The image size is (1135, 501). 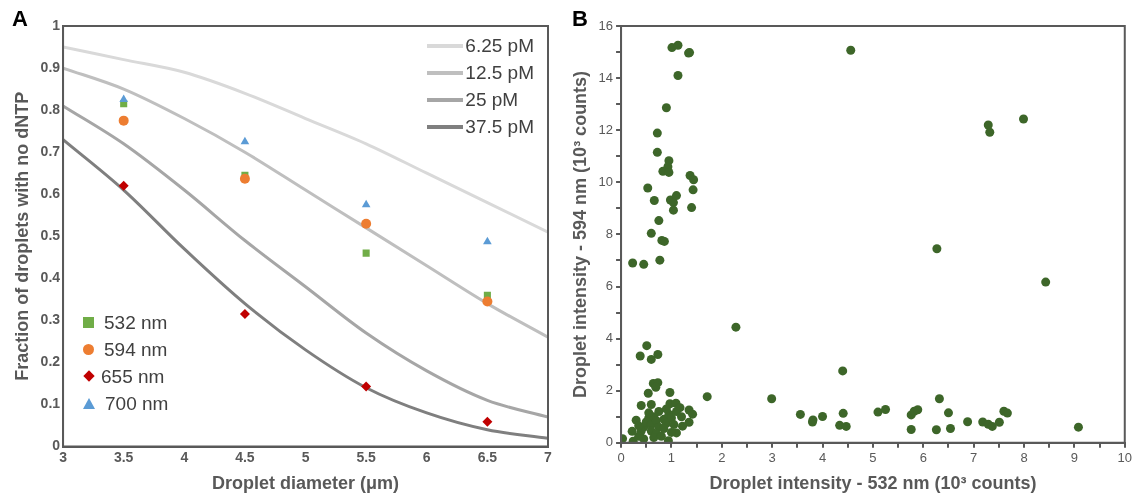 I want to click on chart-title: A, so click(x=20, y=19).